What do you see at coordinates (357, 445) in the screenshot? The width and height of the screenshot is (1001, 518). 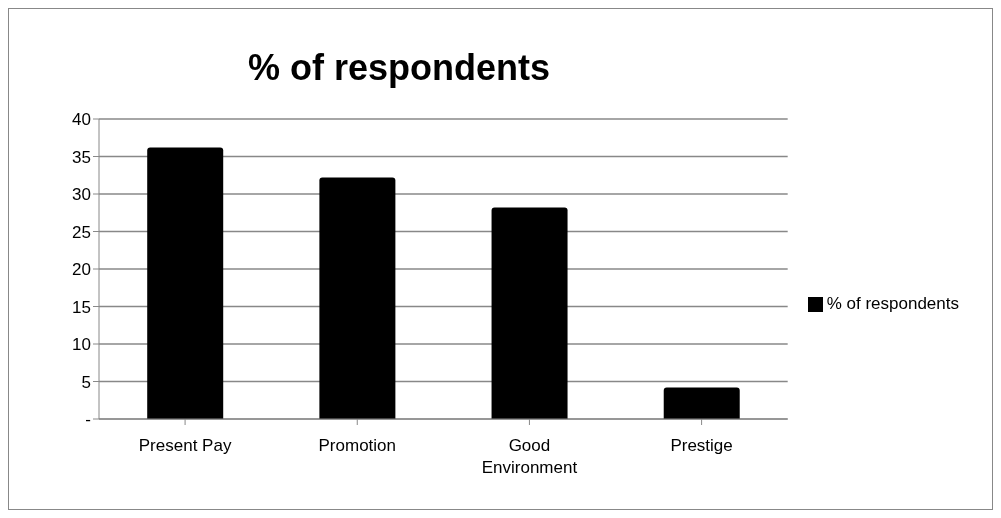 I see `x-tick-label: Promotion` at bounding box center [357, 445].